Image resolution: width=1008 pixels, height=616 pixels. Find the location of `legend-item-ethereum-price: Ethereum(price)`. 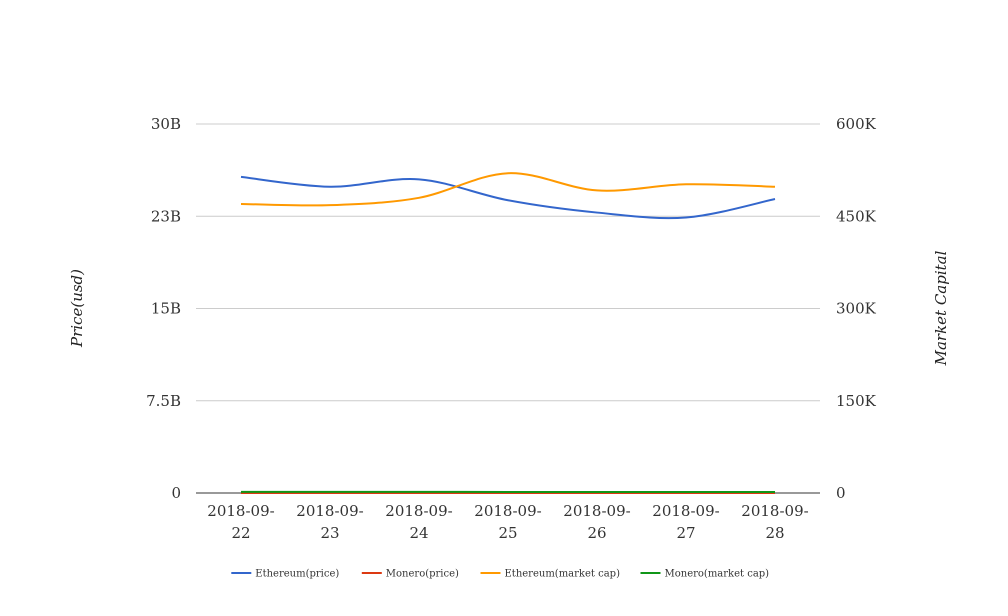

legend-item-ethereum-price: Ethereum(price) is located at coordinates (285, 574).